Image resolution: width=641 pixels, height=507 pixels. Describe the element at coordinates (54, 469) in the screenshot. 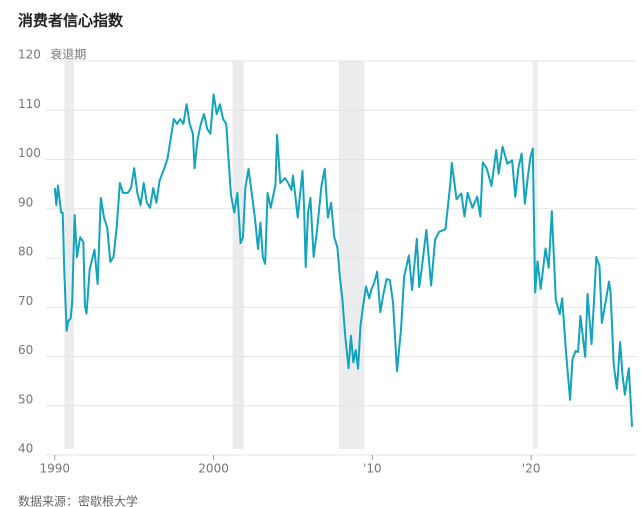

I see `x-tick-label: 1990` at that location.